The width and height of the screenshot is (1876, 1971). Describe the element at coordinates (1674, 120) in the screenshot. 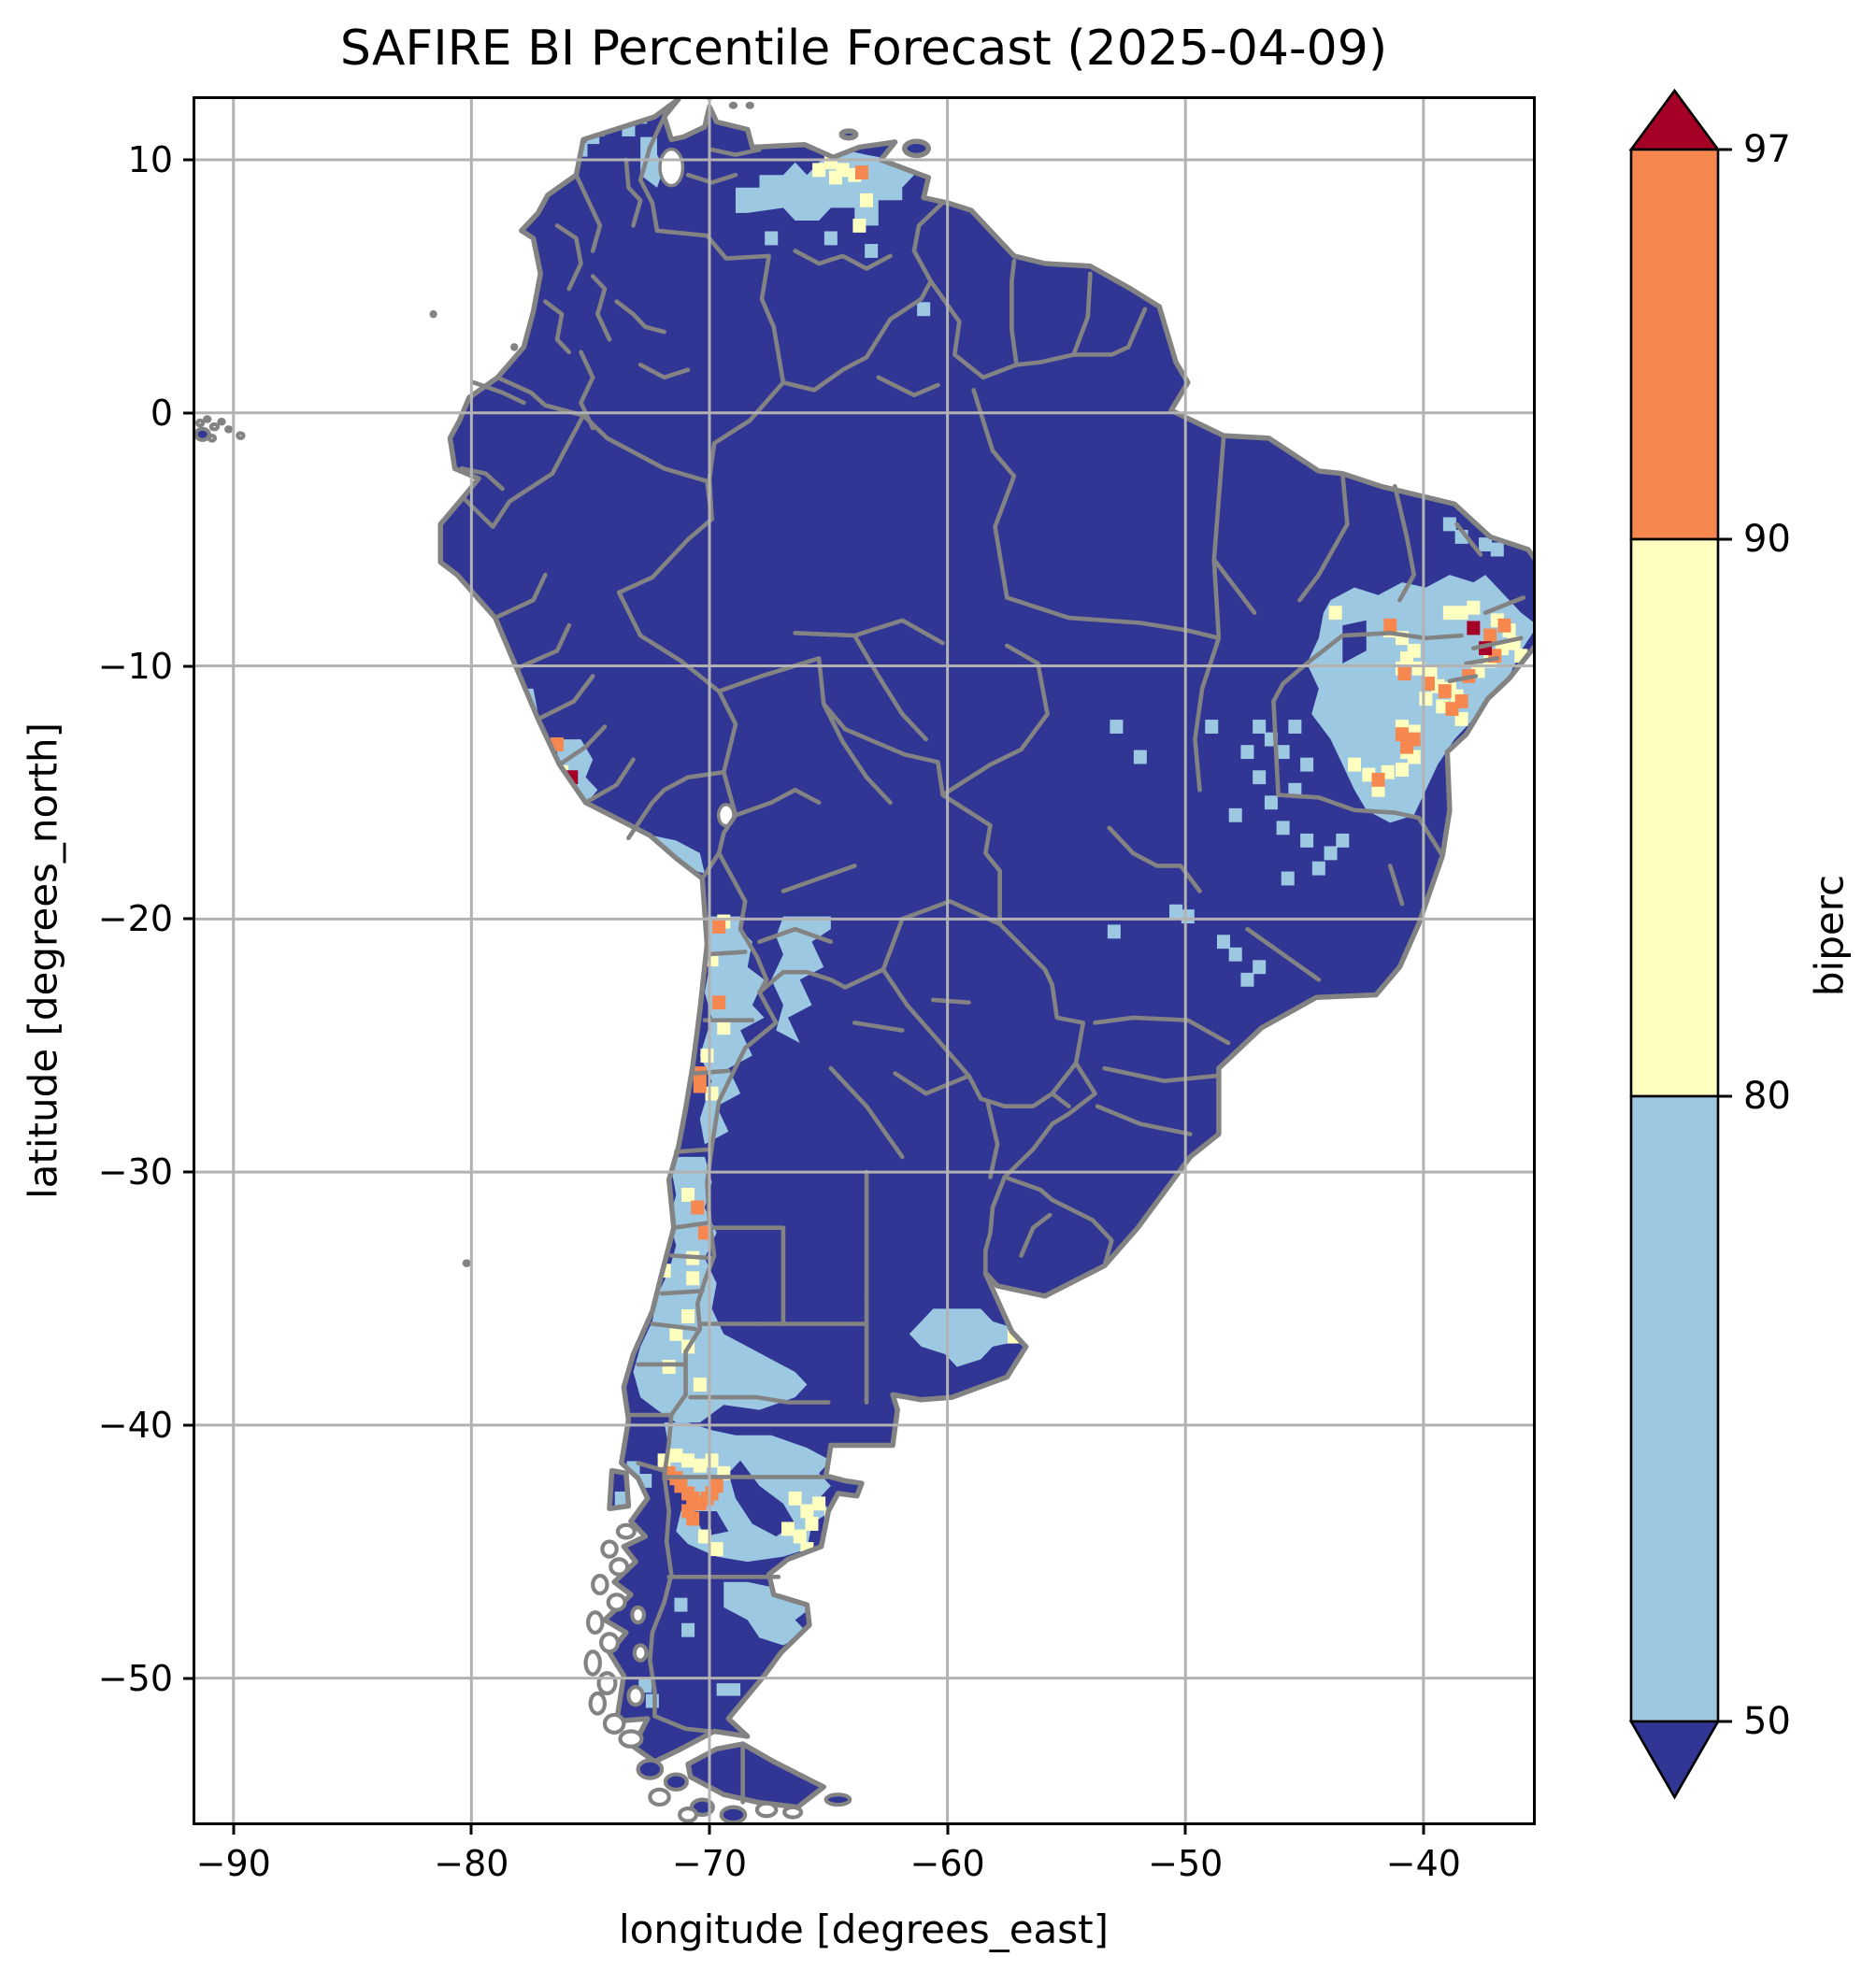

I see `colorbar-over-arrow` at that location.